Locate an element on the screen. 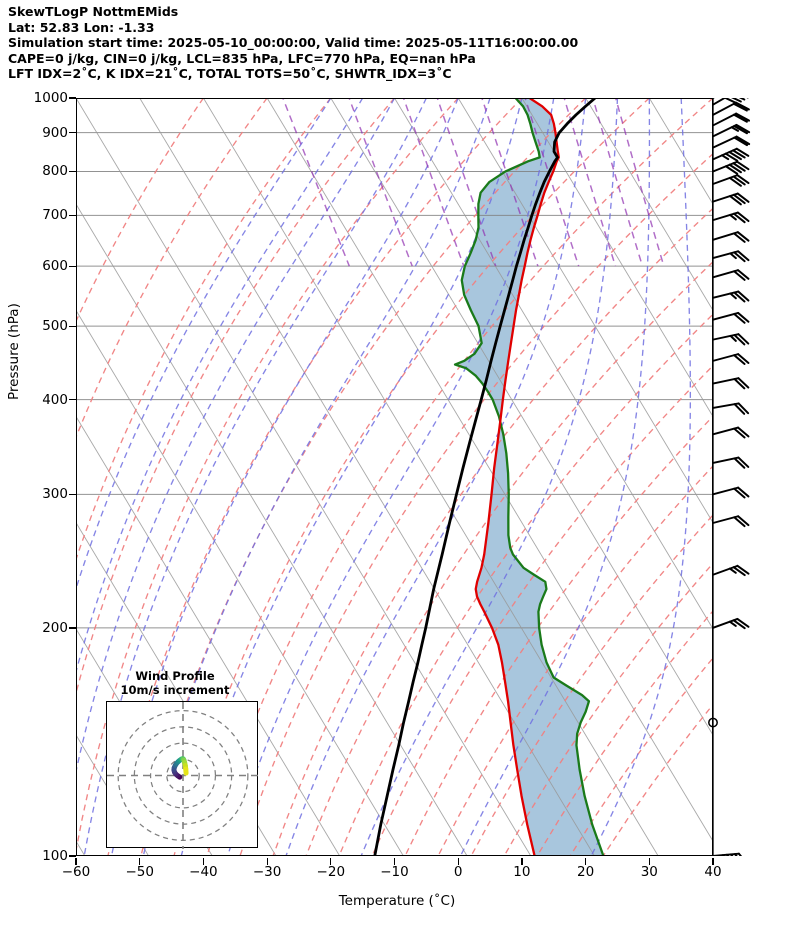 The width and height of the screenshot is (794, 937). mixing-ratio-lines is located at coordinates (473, 182).